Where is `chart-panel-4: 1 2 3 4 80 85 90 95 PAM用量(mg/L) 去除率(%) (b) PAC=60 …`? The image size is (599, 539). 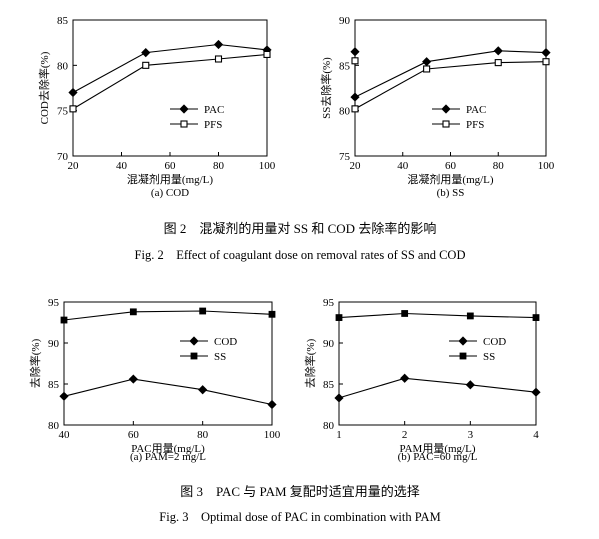
chart-panel-4: 1 2 3 4 80 85 90 95 PAM用量(mg/L) 去除率(%) (b) PAC=60 … is located at coordinates (422, 380).